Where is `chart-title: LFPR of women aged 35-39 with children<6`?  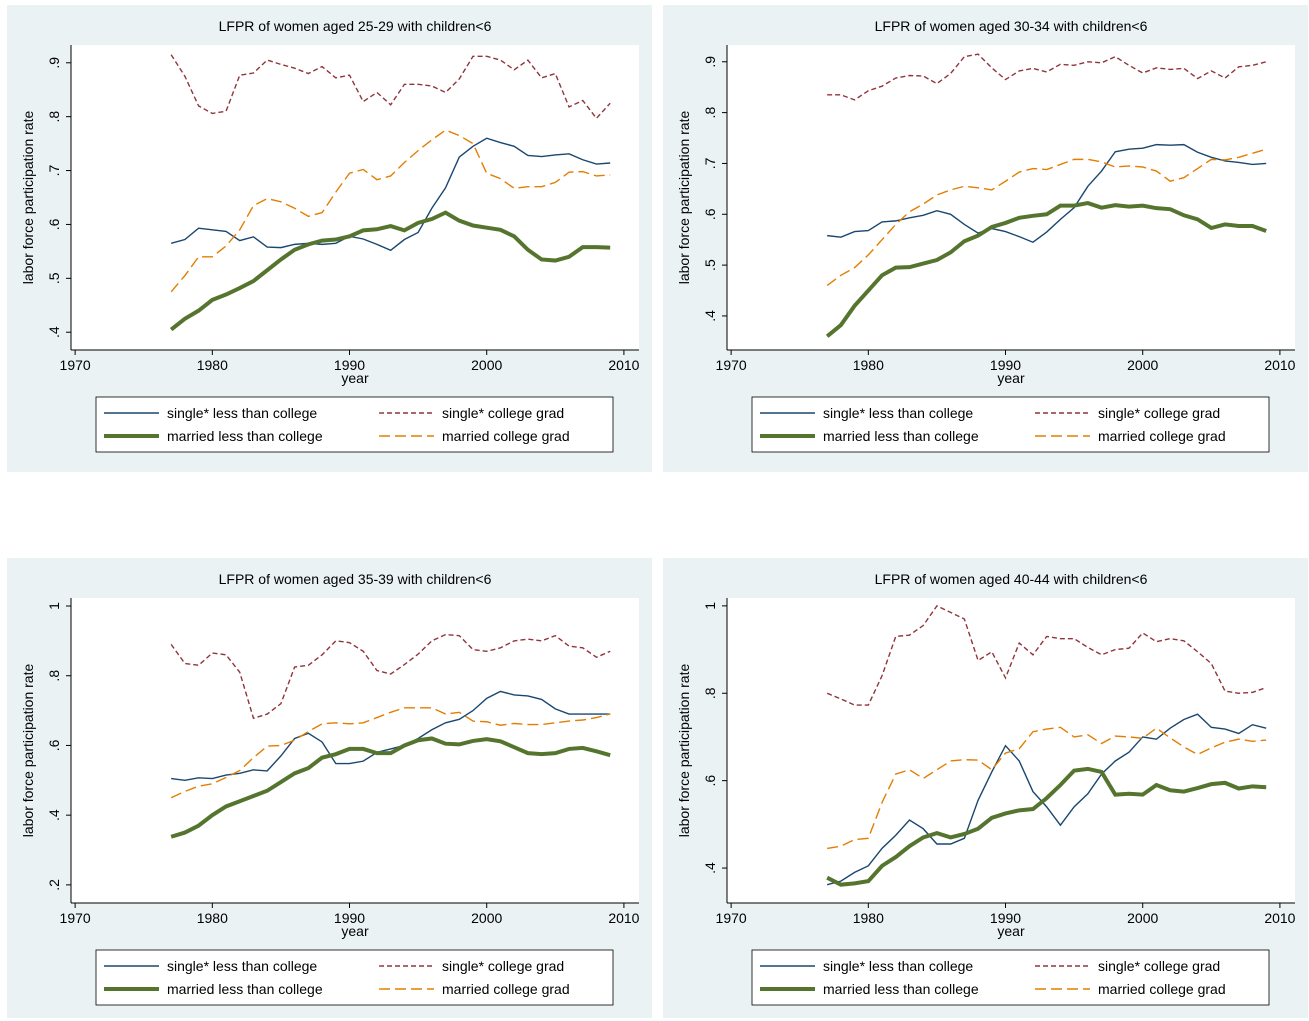 chart-title: LFPR of women aged 35-39 with children<6 is located at coordinates (355, 579).